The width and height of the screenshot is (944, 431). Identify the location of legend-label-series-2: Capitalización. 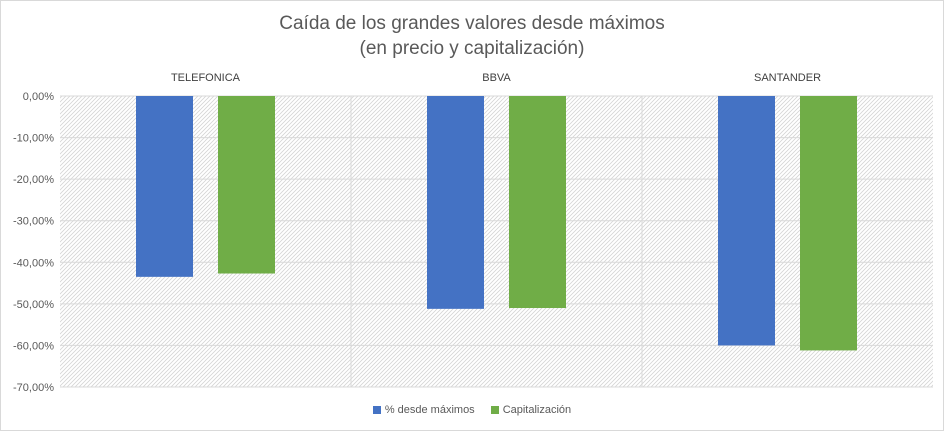
(537, 410).